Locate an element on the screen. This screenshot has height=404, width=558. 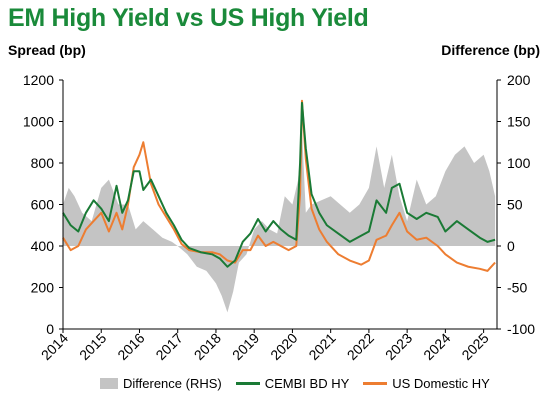
left-tick-label: 1000 is located at coordinates (38, 122).